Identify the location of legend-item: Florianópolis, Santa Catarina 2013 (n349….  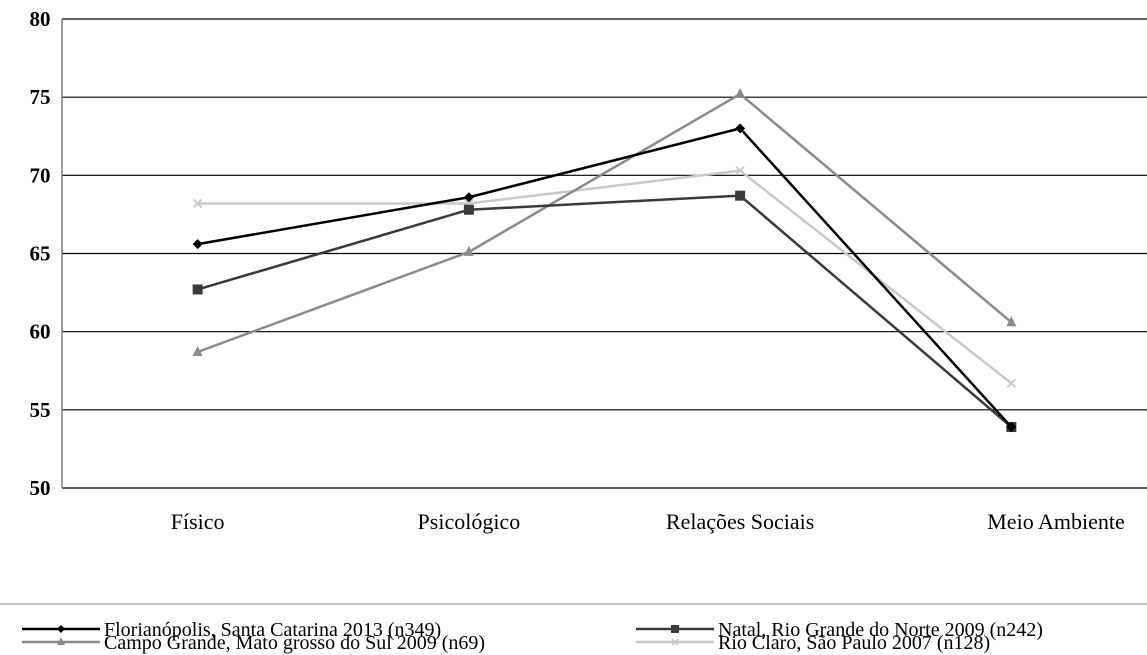
(231, 630).